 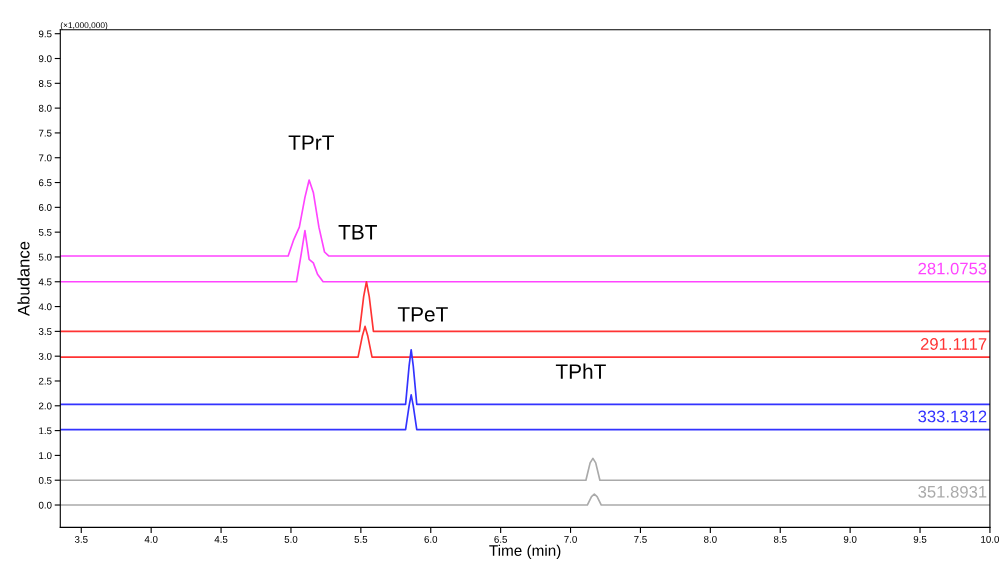 What do you see at coordinates (570, 539) in the screenshot?
I see `x-tick-label: 7.0` at bounding box center [570, 539].